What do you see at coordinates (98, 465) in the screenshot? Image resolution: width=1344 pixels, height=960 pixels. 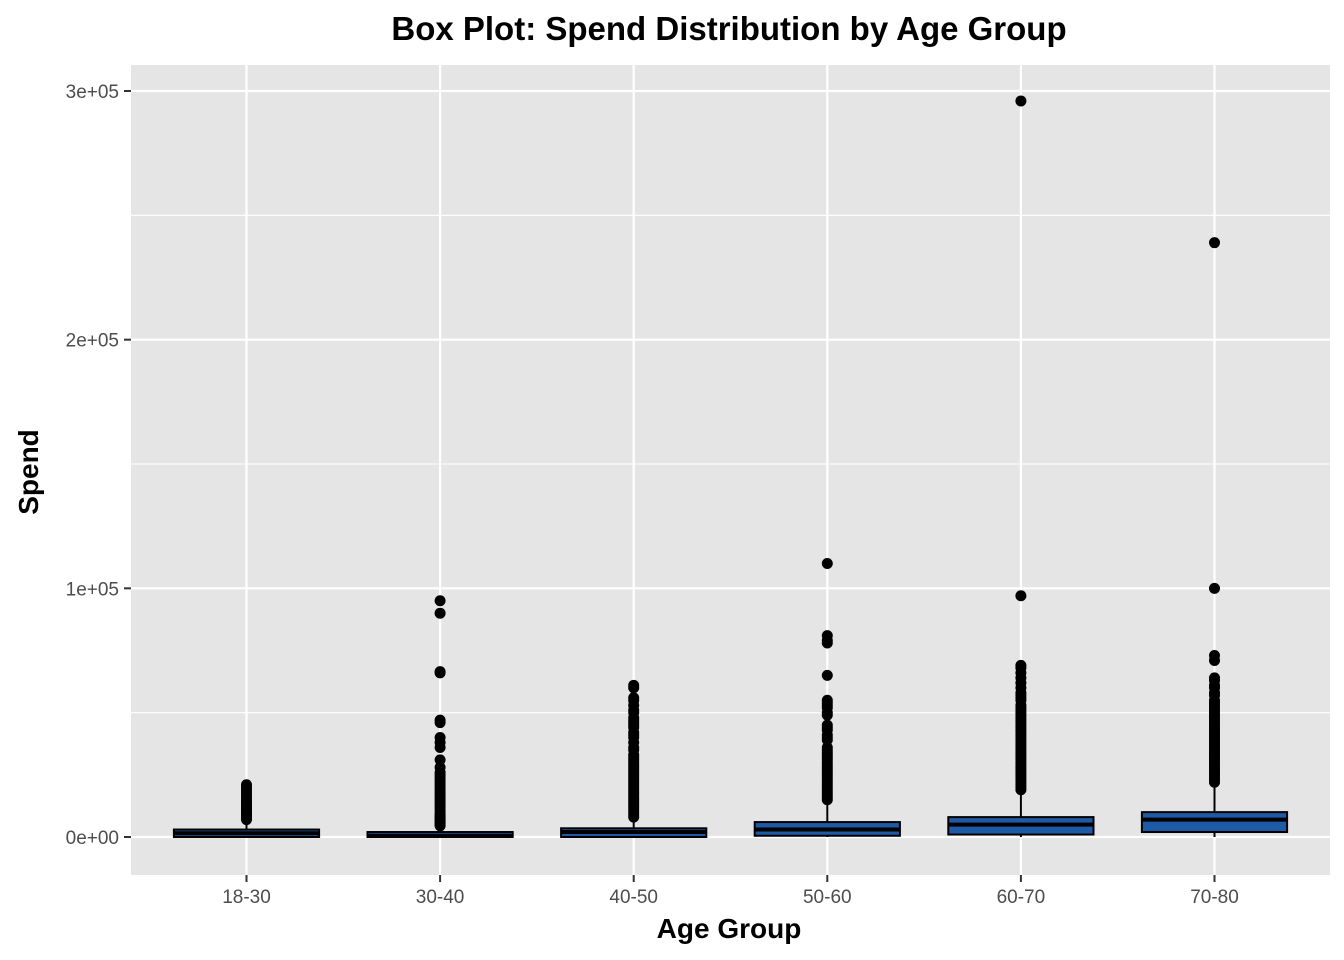 I see `y-axis: 0e+00 1e+05 2e+05 3e+05` at bounding box center [98, 465].